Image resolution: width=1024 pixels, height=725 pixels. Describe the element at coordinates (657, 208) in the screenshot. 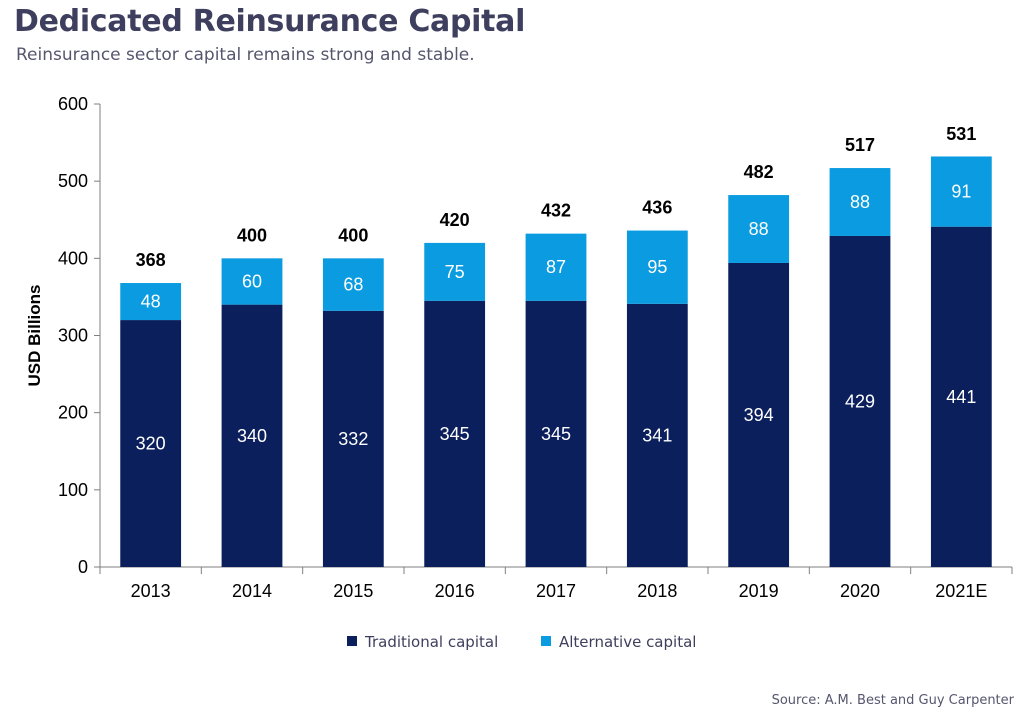

I see `total-value-label: 436` at that location.